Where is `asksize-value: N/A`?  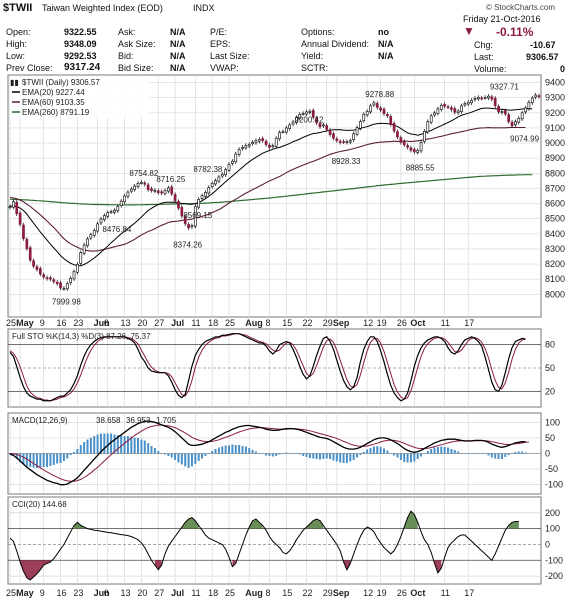 asksize-value: N/A is located at coordinates (178, 44).